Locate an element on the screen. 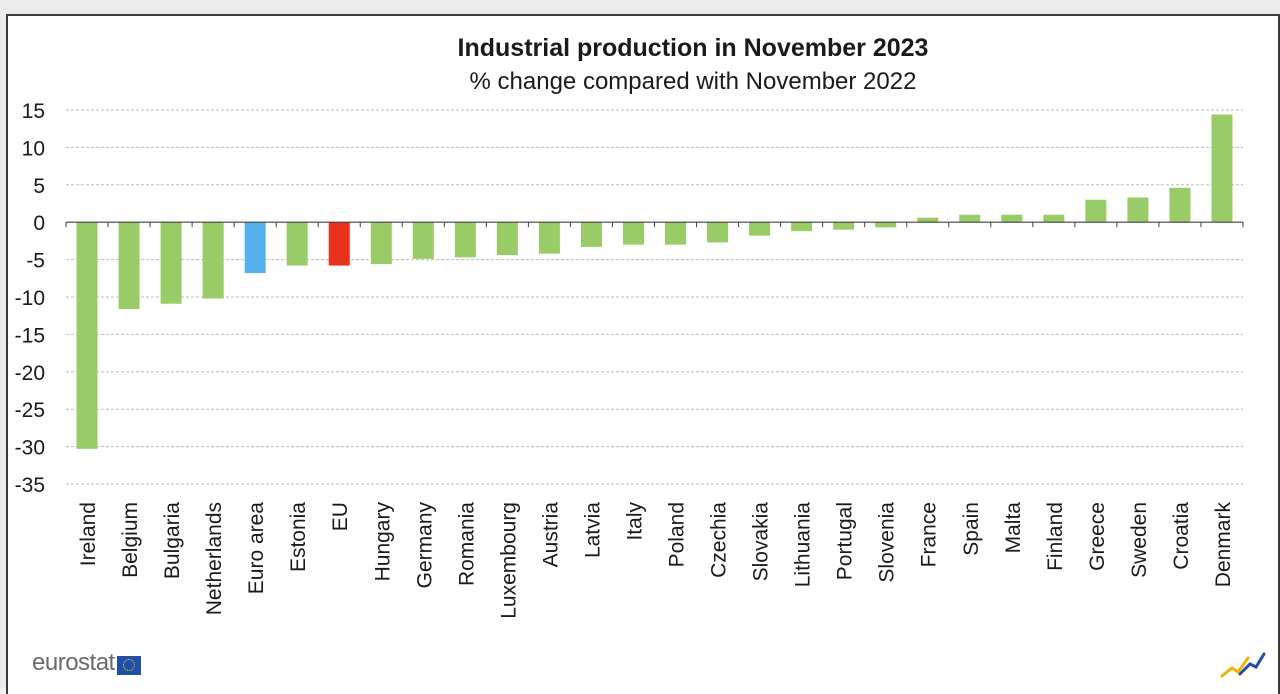 The width and height of the screenshot is (1280, 694). bar-belgium is located at coordinates (129, 265).